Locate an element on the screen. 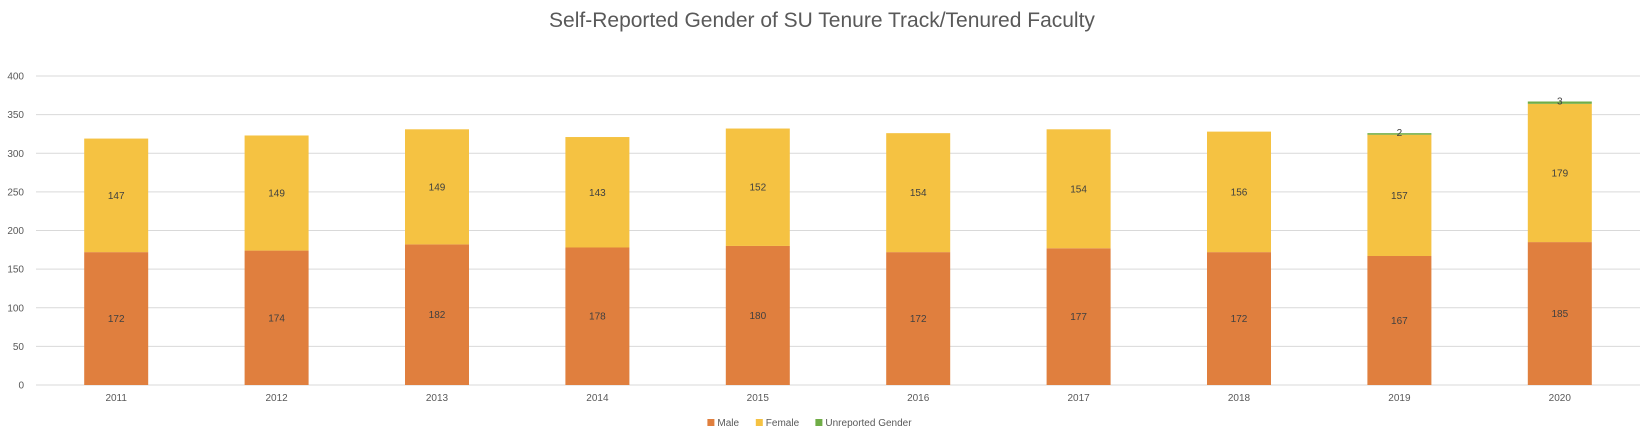  y-tick-label: 200 is located at coordinates (15, 231).